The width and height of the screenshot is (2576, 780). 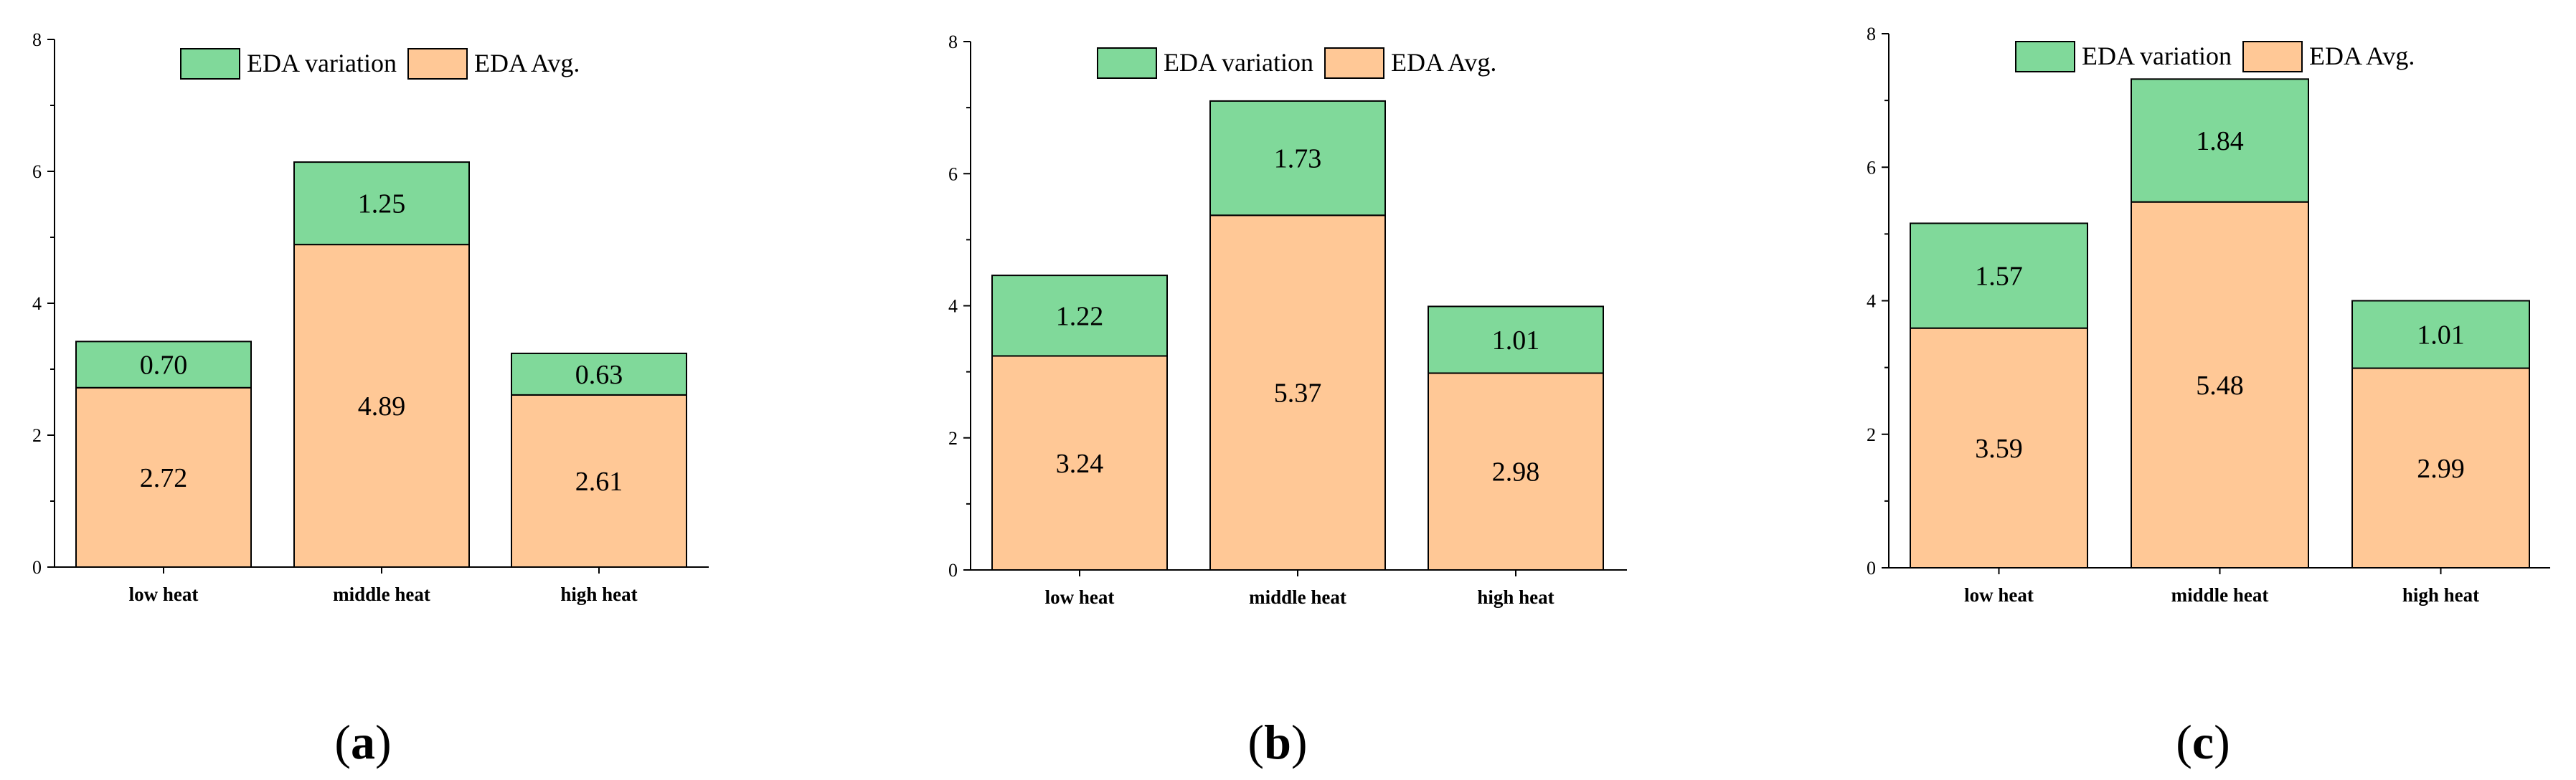 What do you see at coordinates (1297, 597) in the screenshot?
I see `panel-b-category-label: middle heat` at bounding box center [1297, 597].